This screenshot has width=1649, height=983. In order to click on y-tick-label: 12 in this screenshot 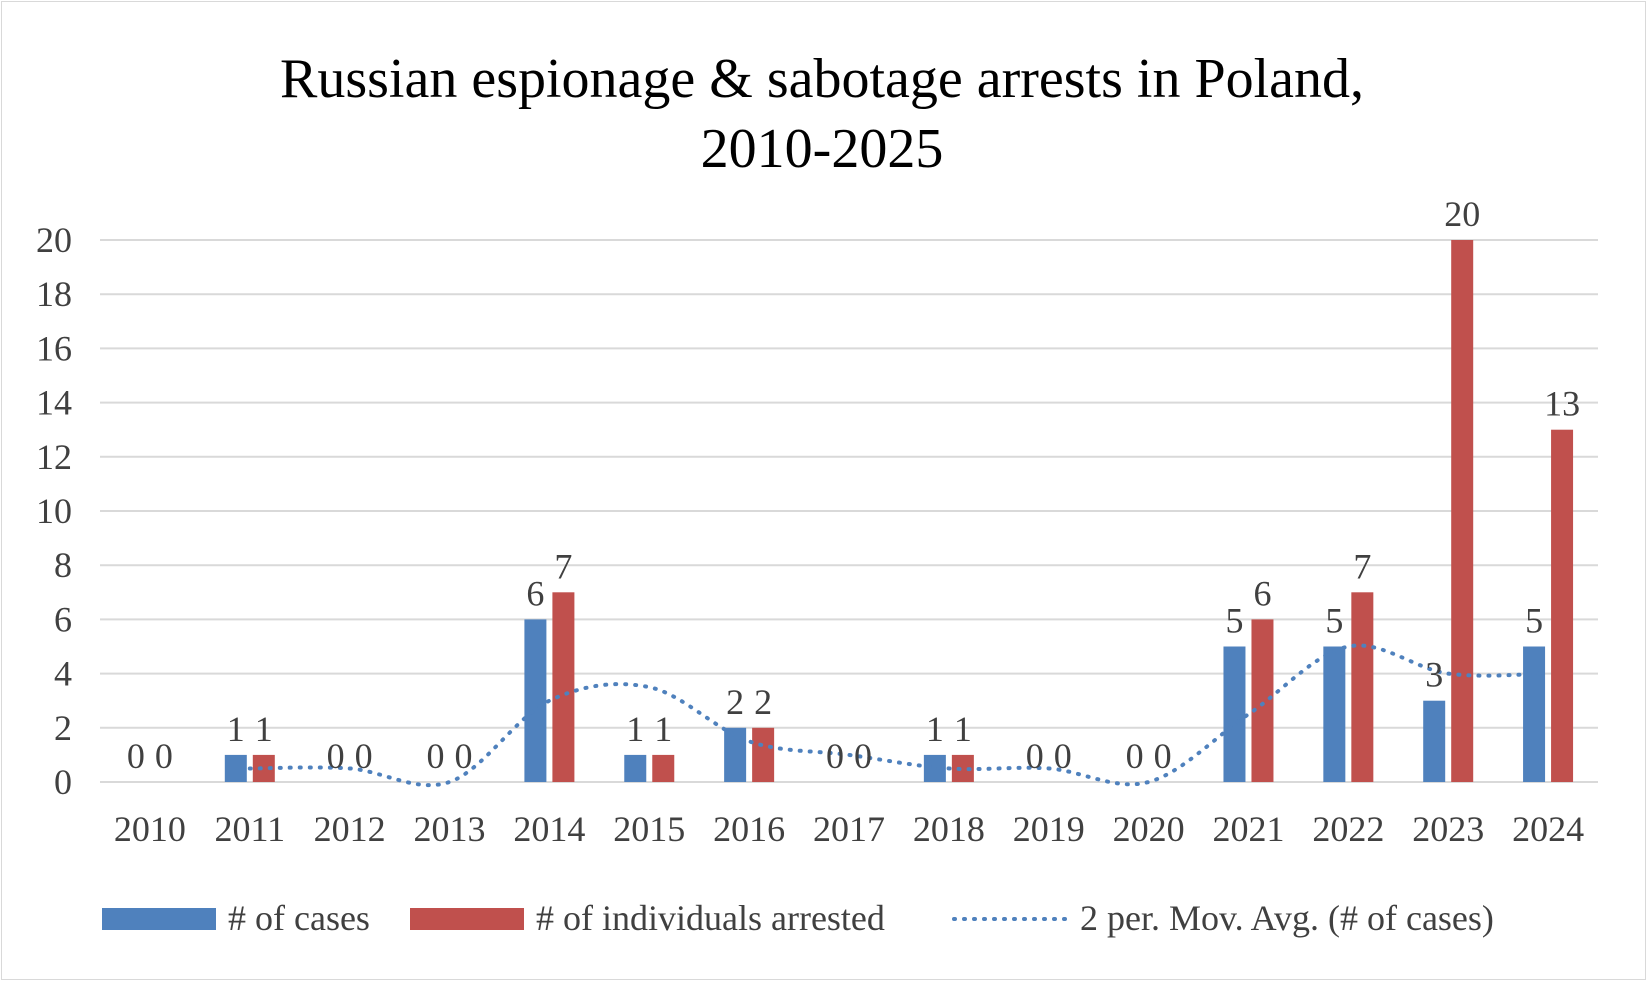, I will do `click(54, 457)`.